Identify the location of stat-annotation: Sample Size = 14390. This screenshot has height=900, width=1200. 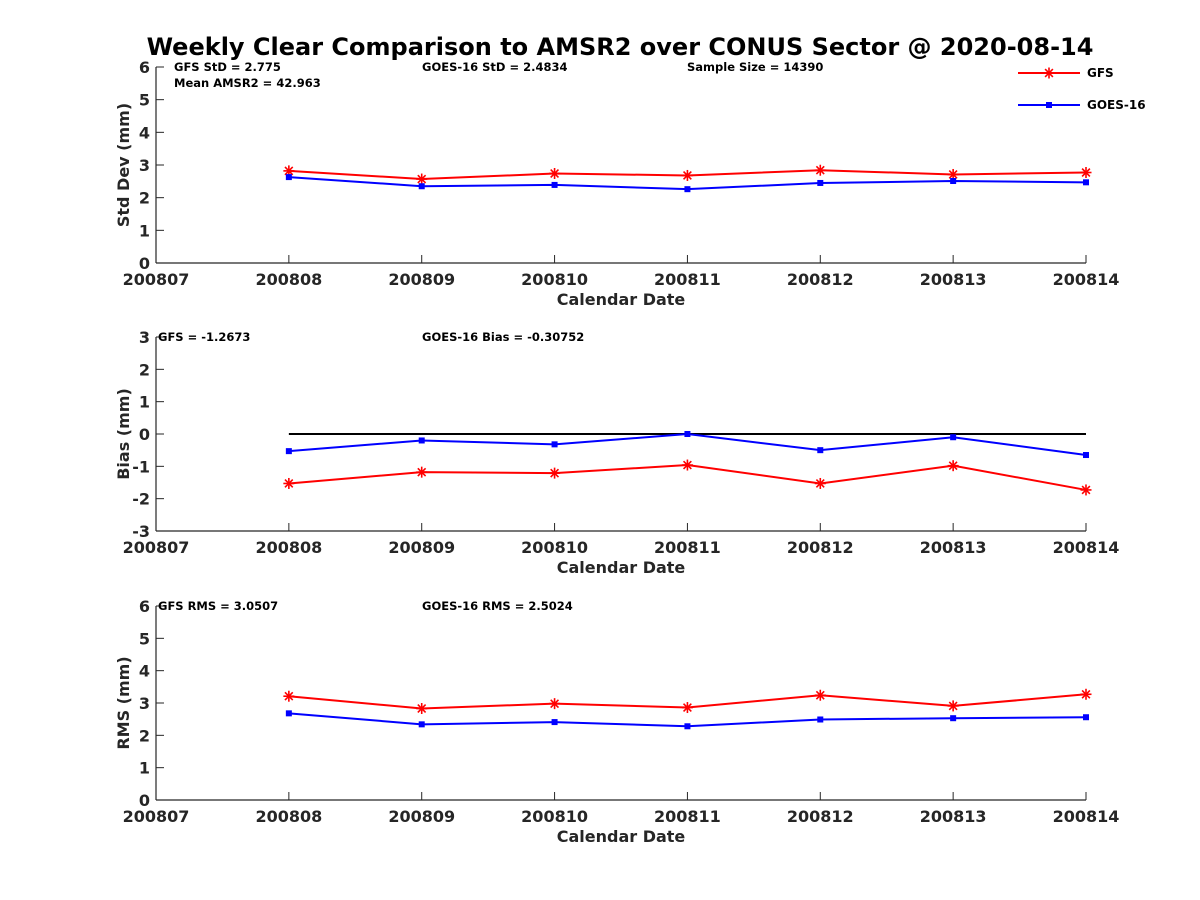
(755, 67).